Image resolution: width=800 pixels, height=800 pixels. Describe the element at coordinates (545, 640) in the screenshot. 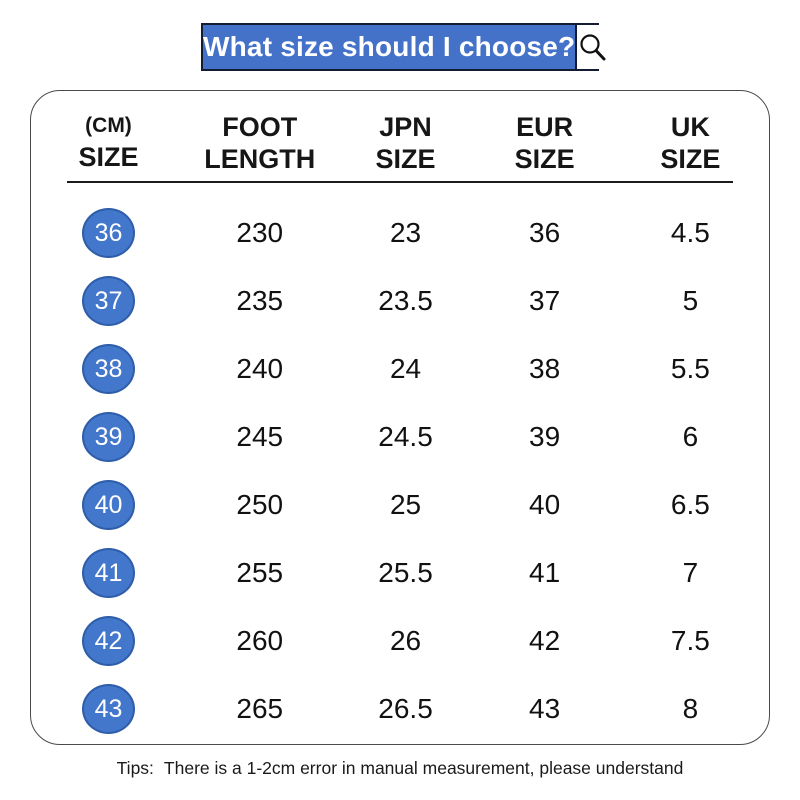

I see `cell-eur-size: 42` at that location.